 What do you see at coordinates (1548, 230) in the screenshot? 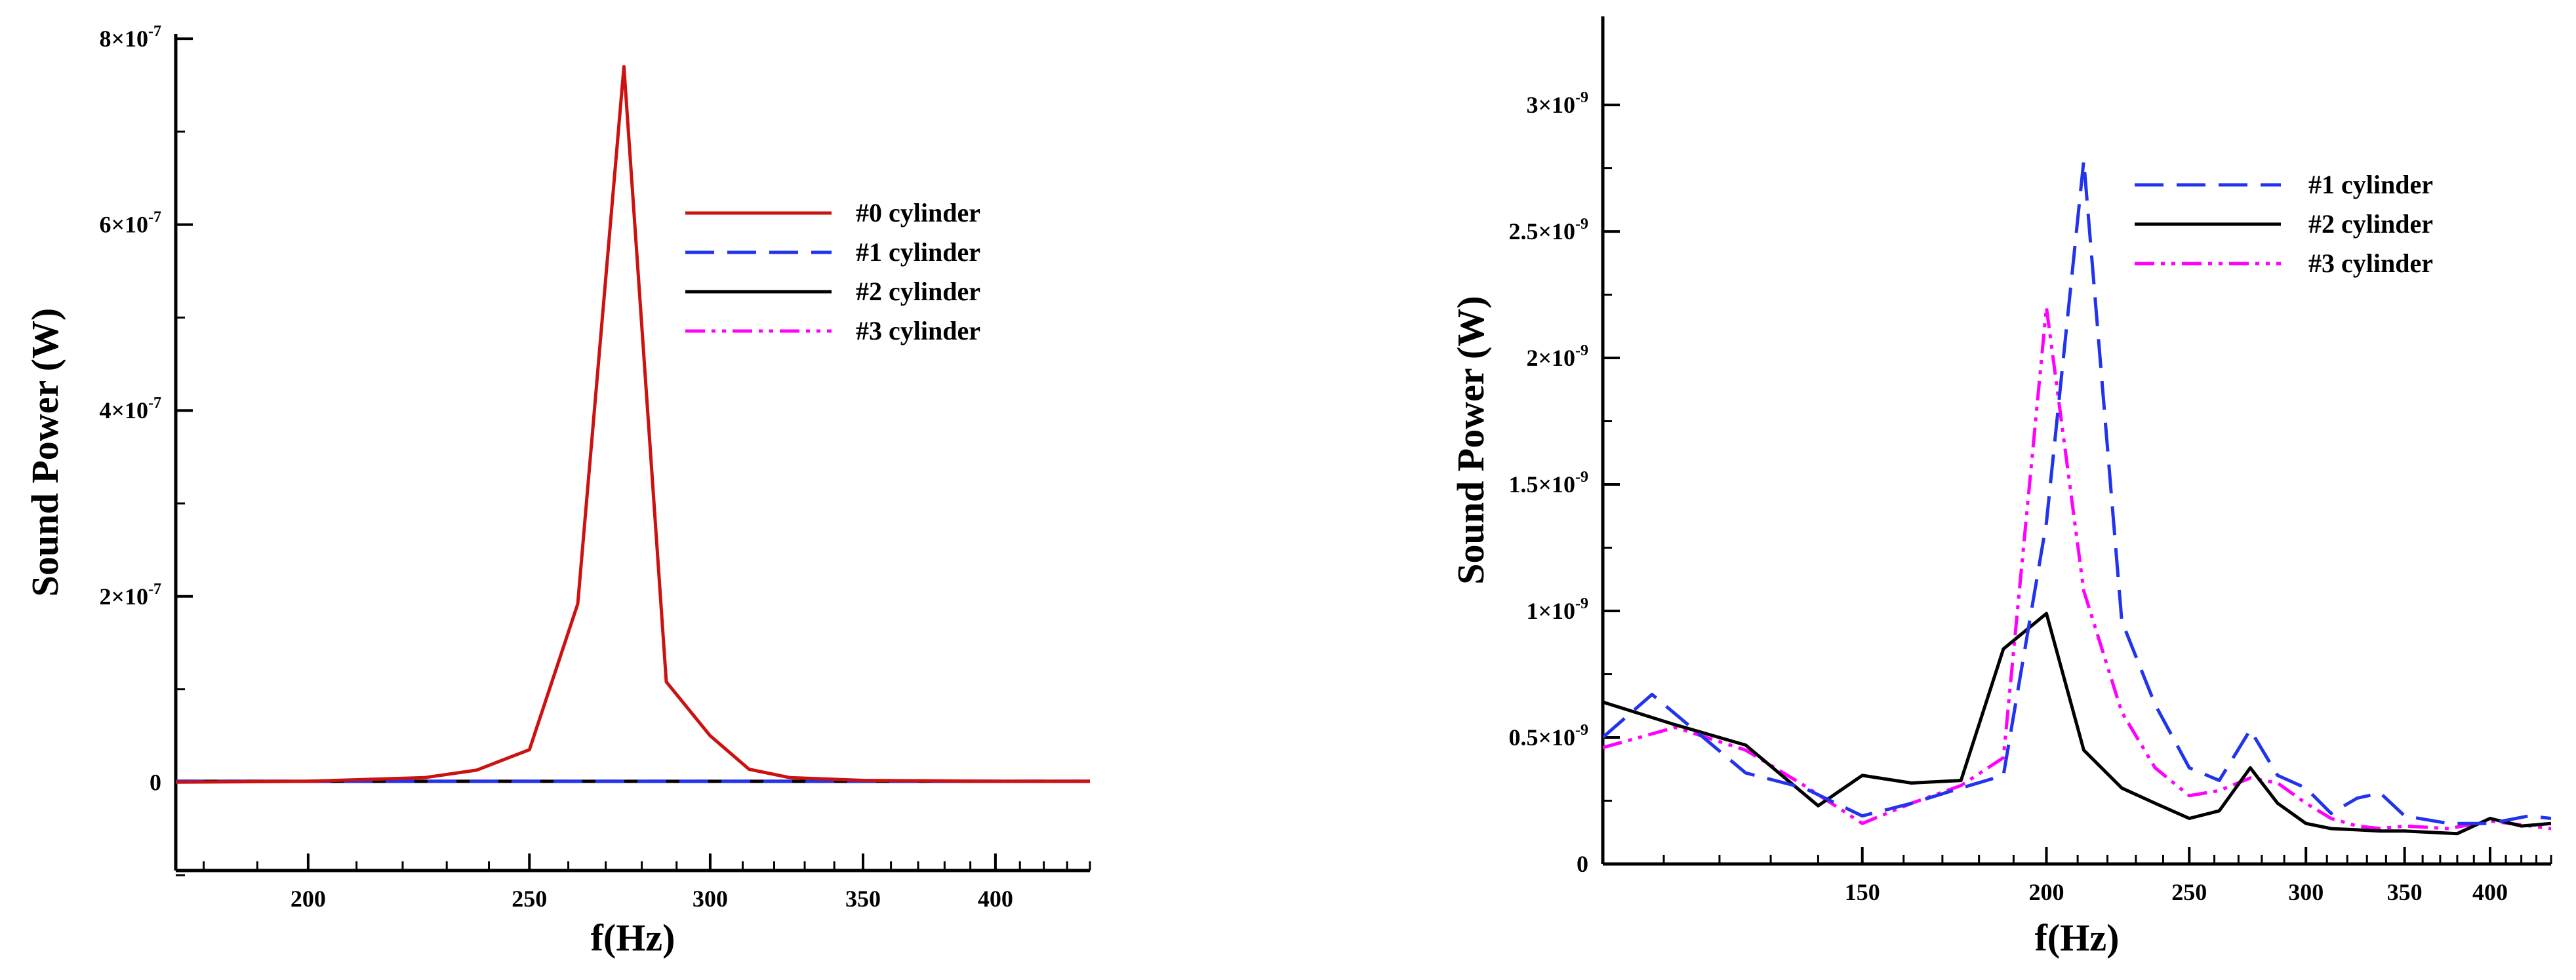
I see `y-tick-label: 2.5×10⁻⁹` at bounding box center [1548, 230].